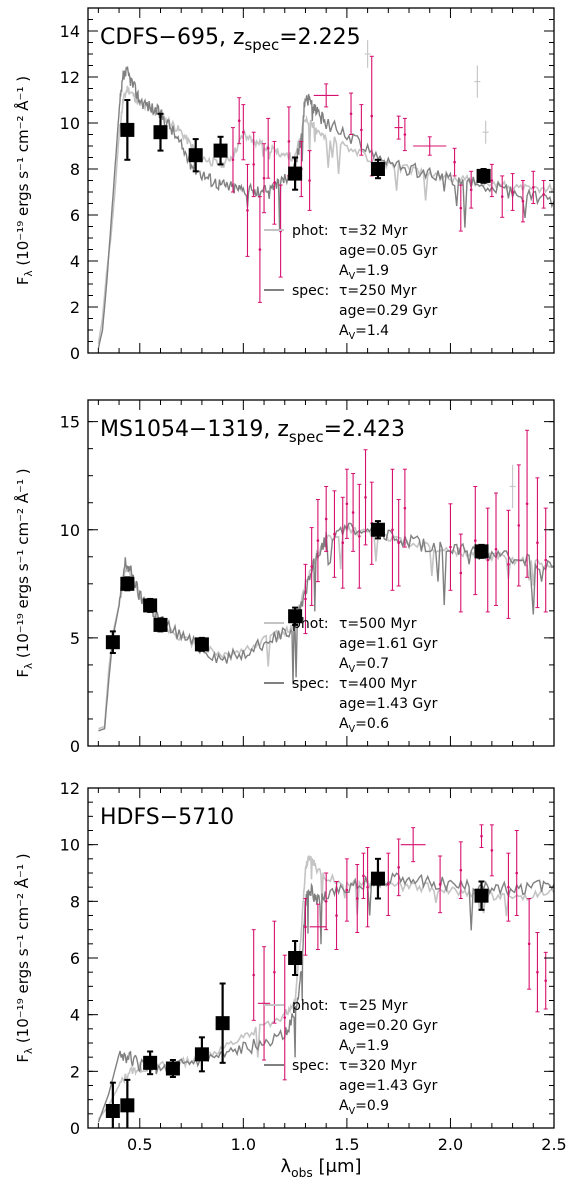 This screenshot has width=576, height=1186. What do you see at coordinates (310, 624) in the screenshot?
I see `legend-phot-label: phot:` at bounding box center [310, 624].